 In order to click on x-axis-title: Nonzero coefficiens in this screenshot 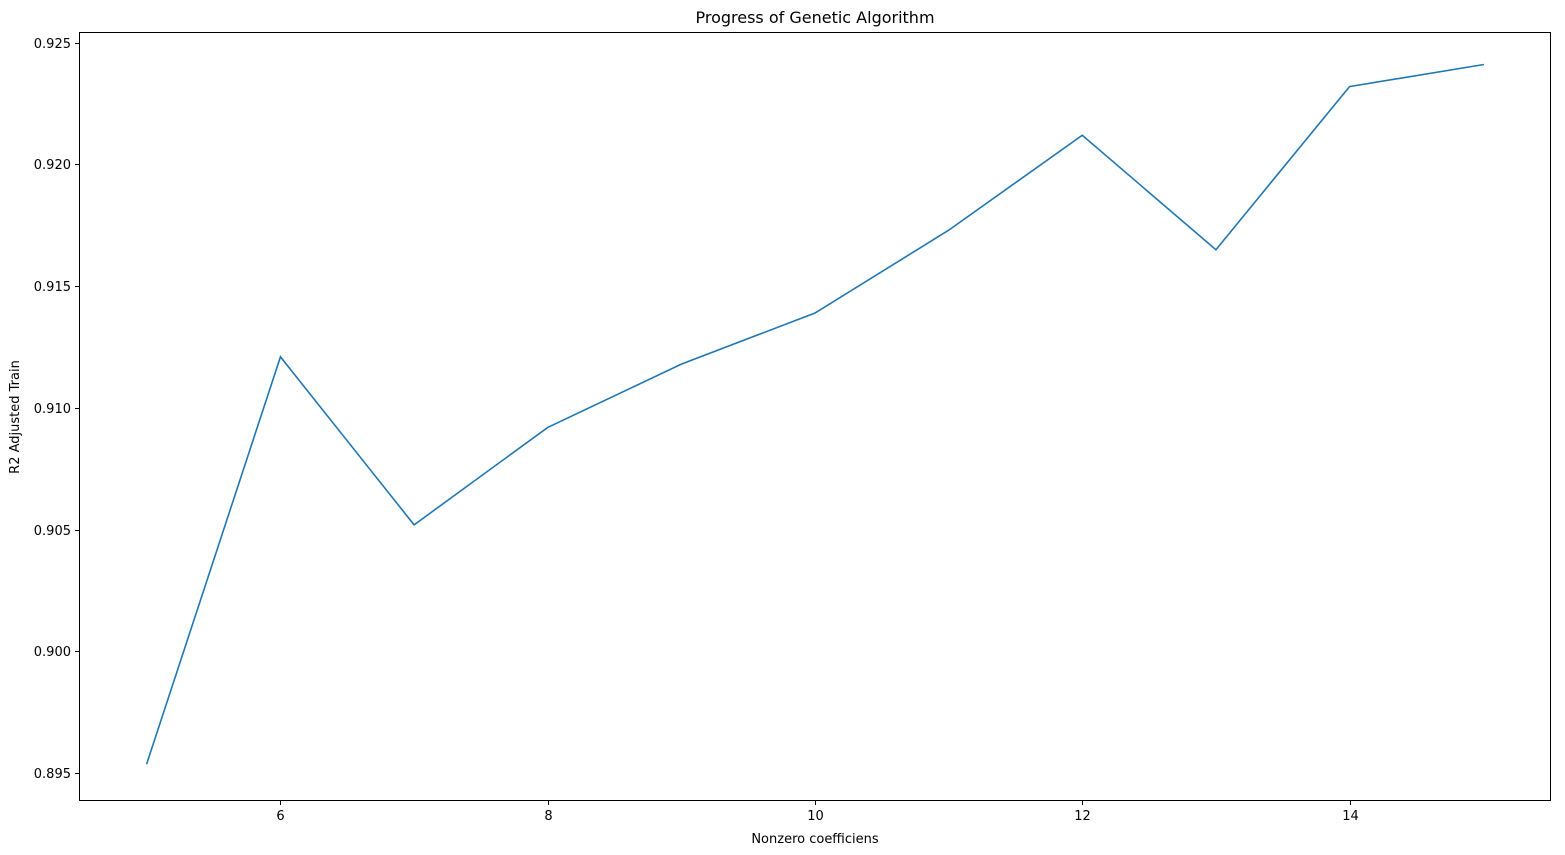, I will do `click(815, 839)`.